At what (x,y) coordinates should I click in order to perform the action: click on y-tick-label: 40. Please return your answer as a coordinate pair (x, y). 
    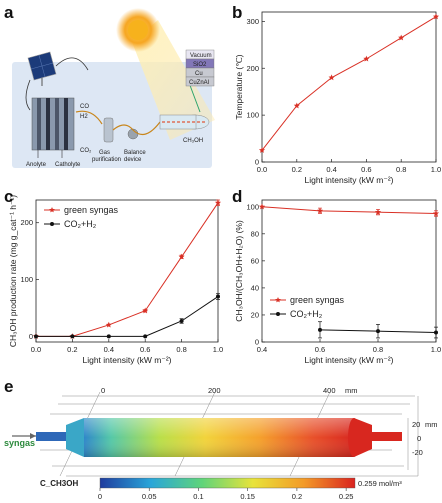
    Looking at the image, I should click on (255, 287).